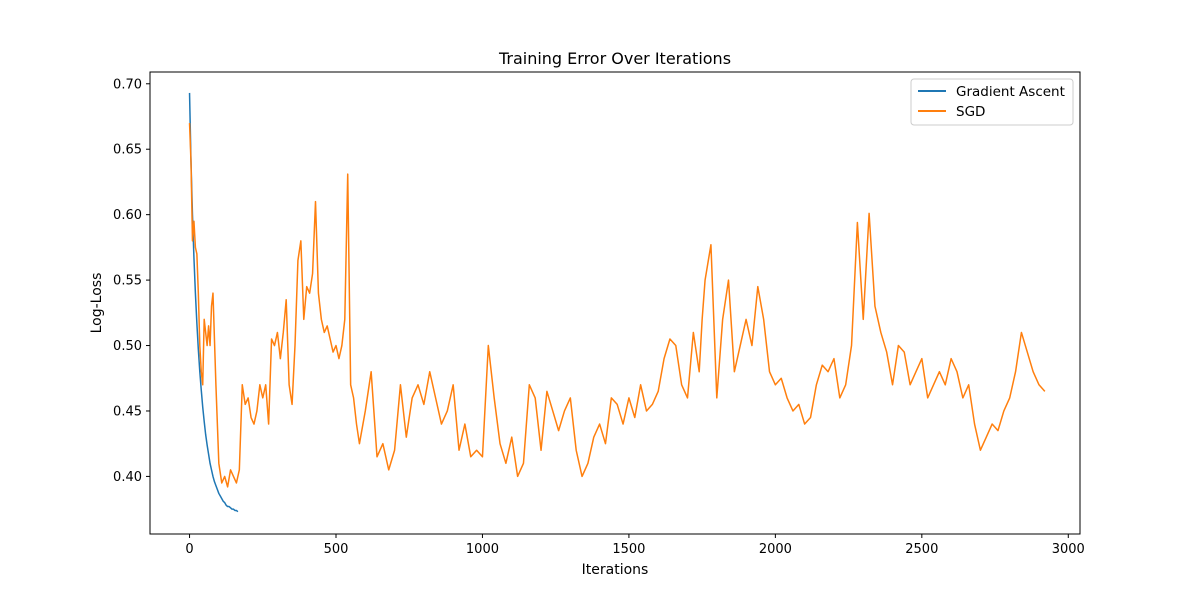  I want to click on x-axis-label: Iterations, so click(615, 570).